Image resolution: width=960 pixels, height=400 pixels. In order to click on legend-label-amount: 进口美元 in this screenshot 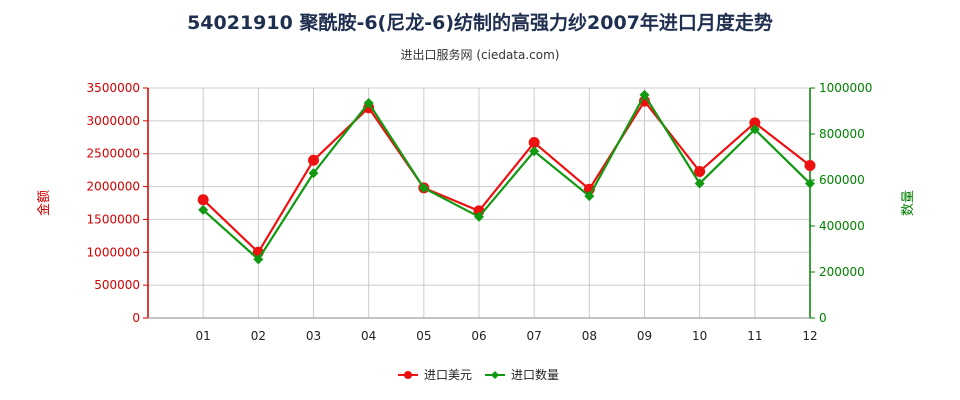, I will do `click(448, 375)`.